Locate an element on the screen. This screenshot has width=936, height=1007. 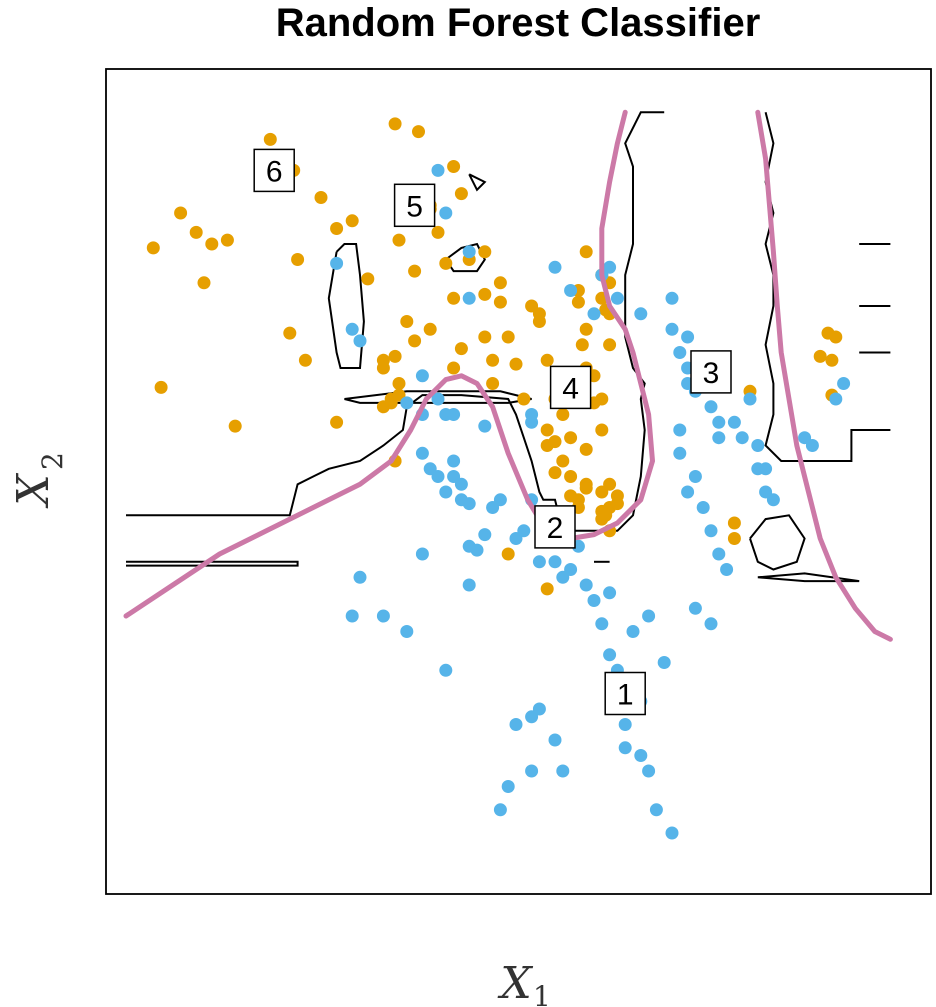
annotation-label-4: 4 is located at coordinates (570, 387).